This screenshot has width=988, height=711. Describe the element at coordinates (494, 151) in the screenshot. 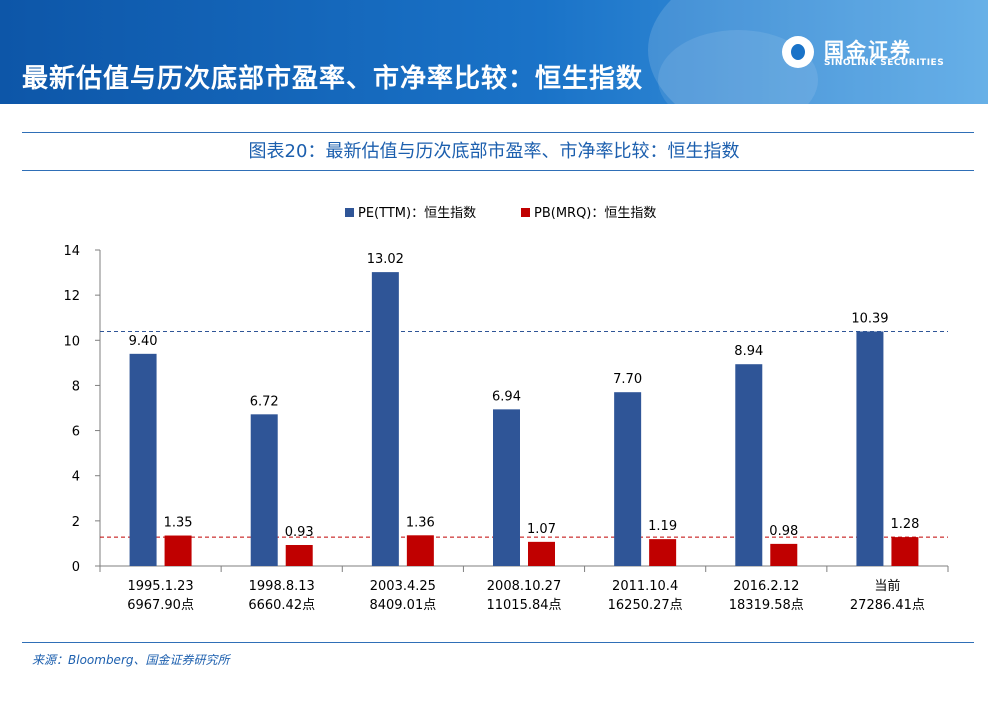

I see `figure-title: 图表20：最新估值与历次底部市盈率、市净率比较：恒生指数` at that location.